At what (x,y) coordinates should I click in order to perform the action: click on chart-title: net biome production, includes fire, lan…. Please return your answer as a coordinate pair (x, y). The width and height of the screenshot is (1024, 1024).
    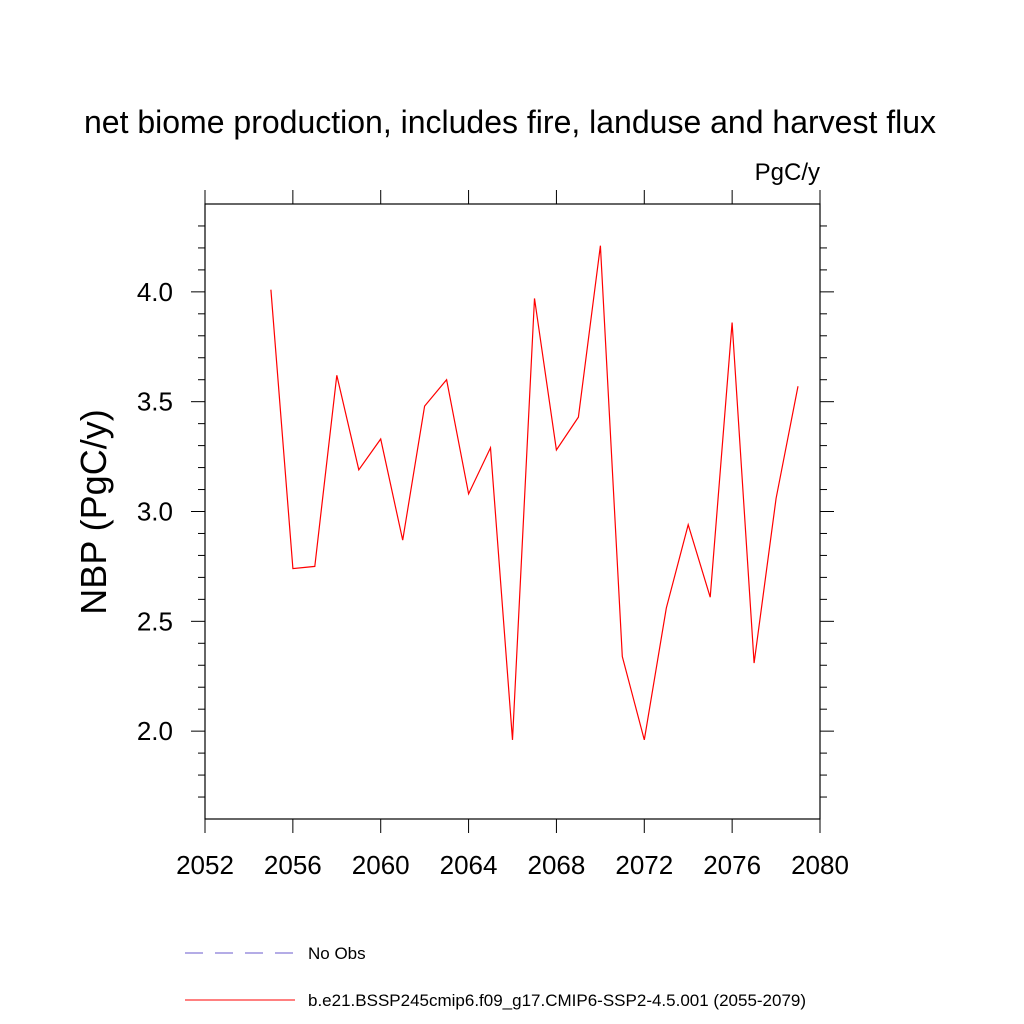
    Looking at the image, I should click on (510, 122).